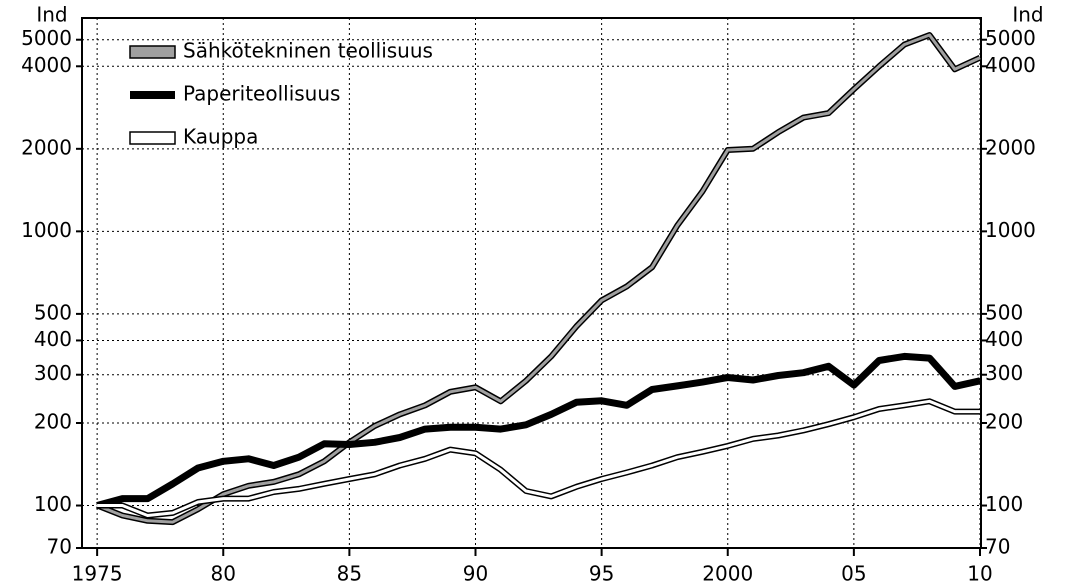  Describe the element at coordinates (853, 574) in the screenshot. I see `x-tick-label: 05` at that location.